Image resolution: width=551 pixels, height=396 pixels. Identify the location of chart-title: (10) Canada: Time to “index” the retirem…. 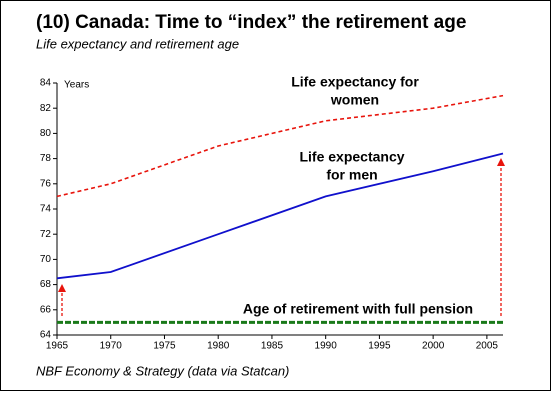
(251, 22).